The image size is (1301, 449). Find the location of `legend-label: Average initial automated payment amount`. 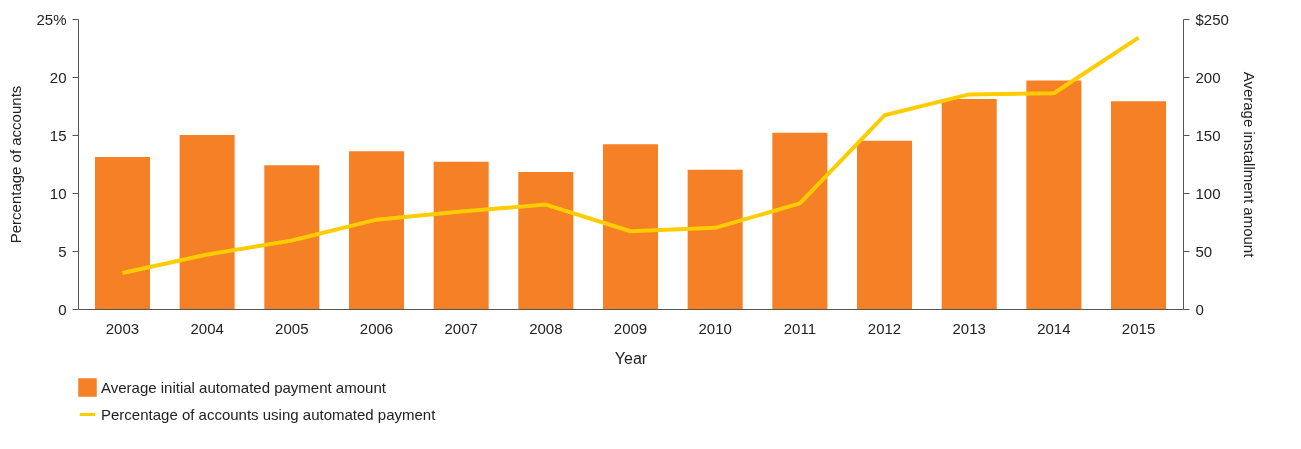

legend-label: Average initial automated payment amount is located at coordinates (244, 387).